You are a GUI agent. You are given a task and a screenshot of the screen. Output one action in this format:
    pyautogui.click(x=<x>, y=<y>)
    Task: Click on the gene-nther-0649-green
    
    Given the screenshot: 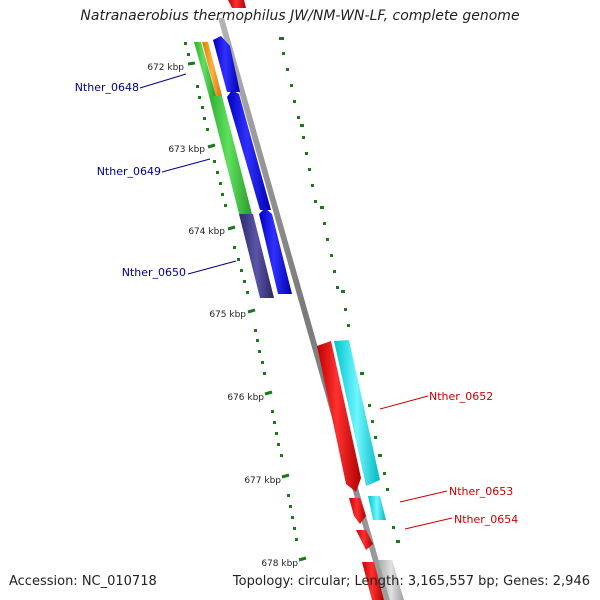 What is the action you would take?
    pyautogui.click(x=230, y=155)
    